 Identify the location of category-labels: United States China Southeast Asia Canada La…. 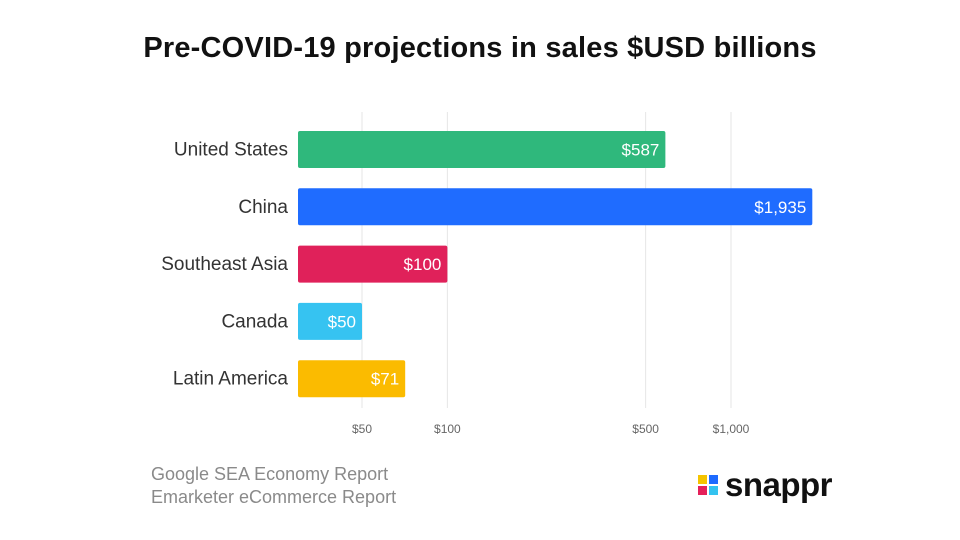
(224, 265).